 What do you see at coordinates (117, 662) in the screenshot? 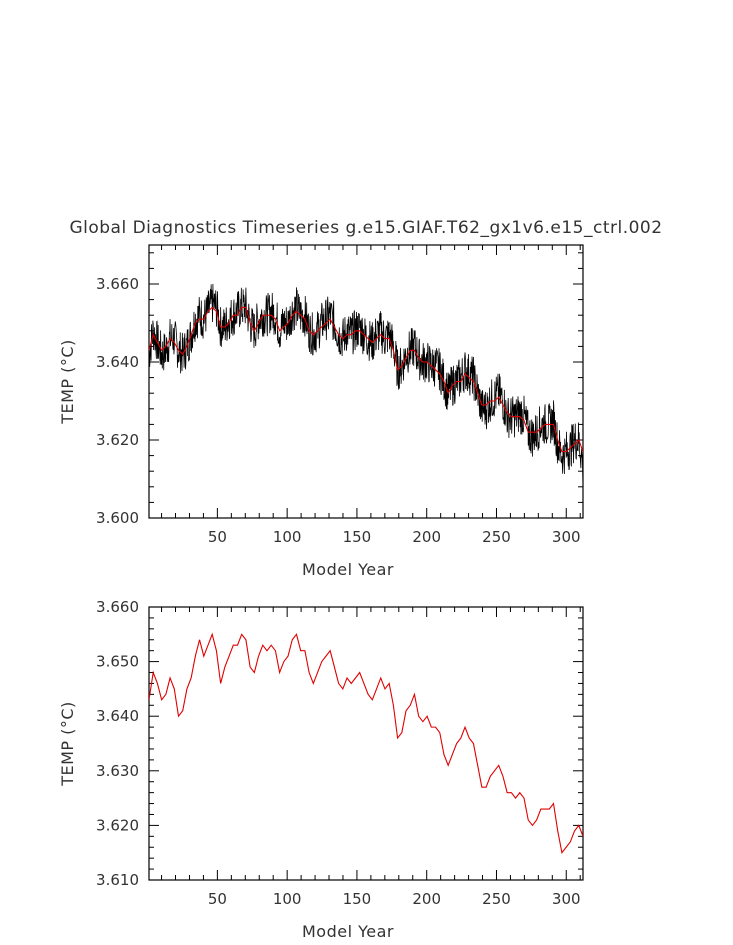
I see `y-tick-label: 3.650` at bounding box center [117, 662].